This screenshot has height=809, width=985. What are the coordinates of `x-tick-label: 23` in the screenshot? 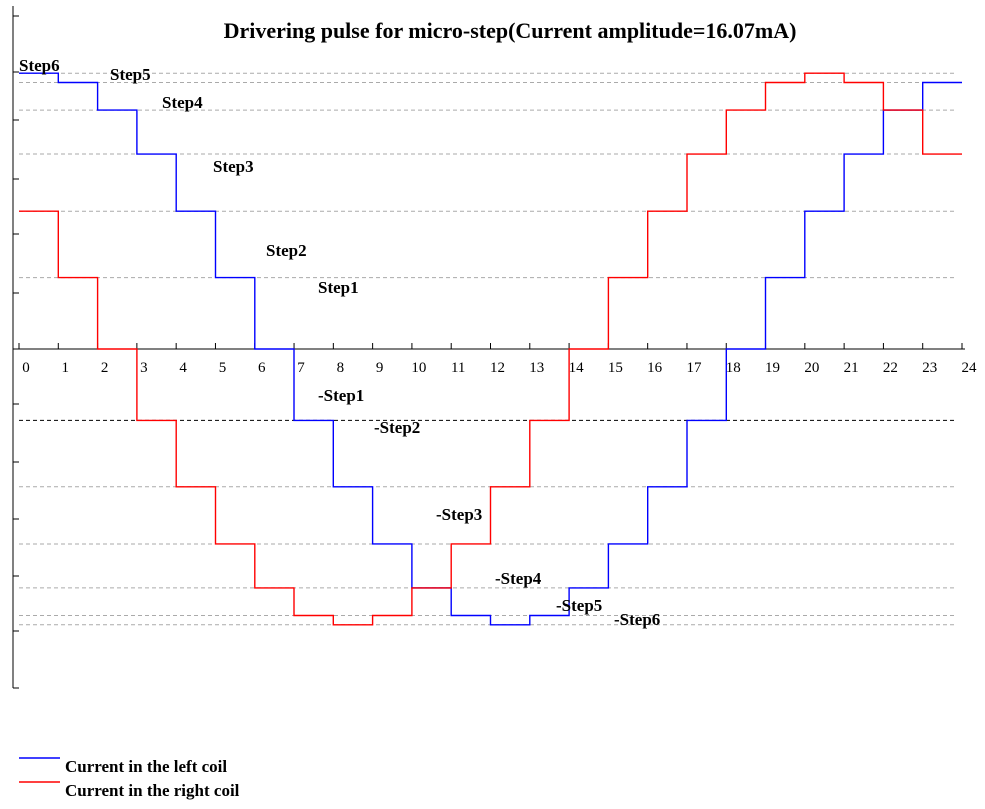 It's located at (929, 368).